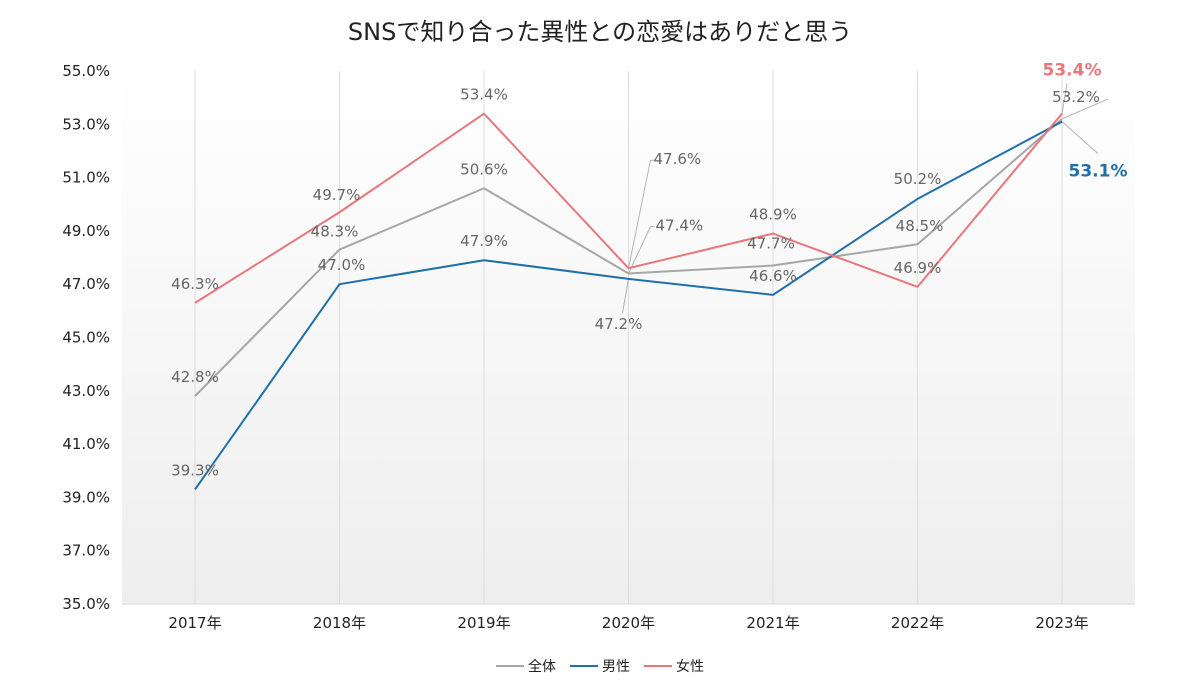 This screenshot has height=685, width=1200. What do you see at coordinates (1061, 623) in the screenshot?
I see `x-tick-label: 2023年` at bounding box center [1061, 623].